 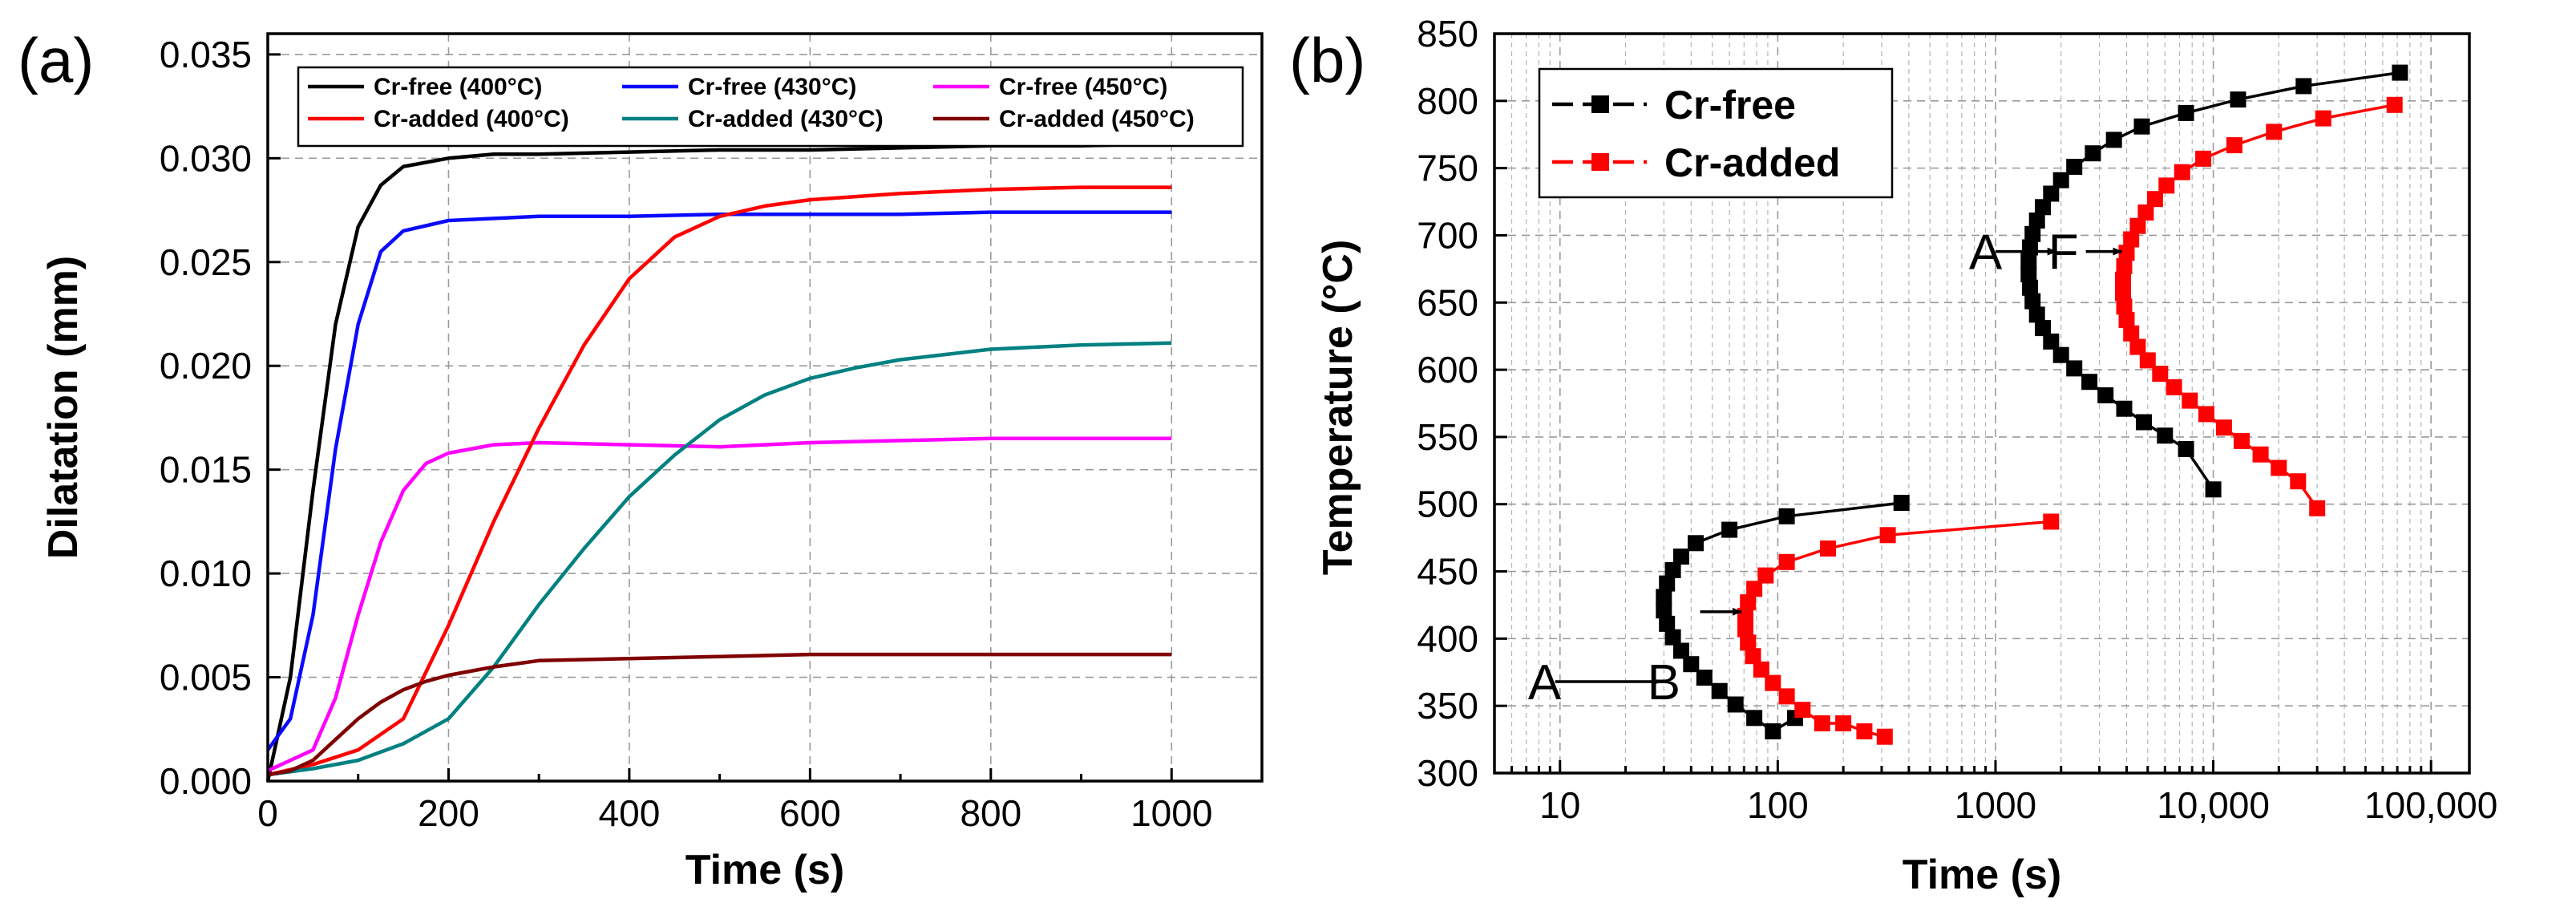 What do you see at coordinates (2063, 253) in the screenshot?
I see `annotation-label-2: F` at bounding box center [2063, 253].